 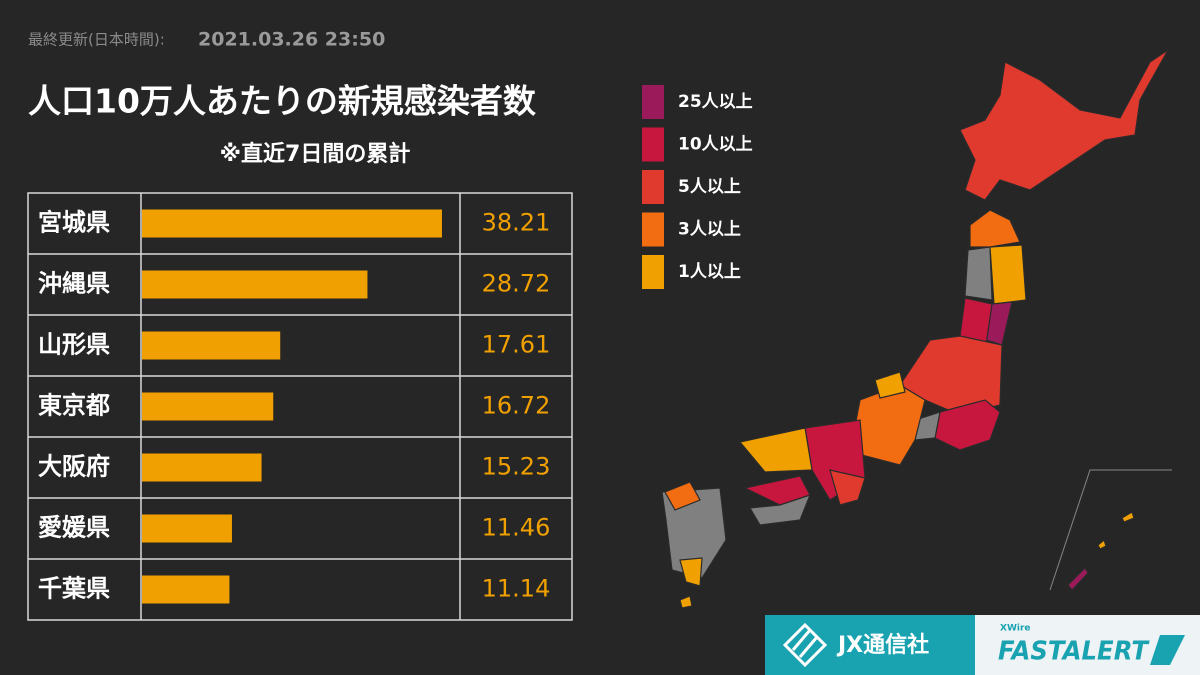 I want to click on updated-label: 最終更新(日本時間):, so click(x=96, y=40).